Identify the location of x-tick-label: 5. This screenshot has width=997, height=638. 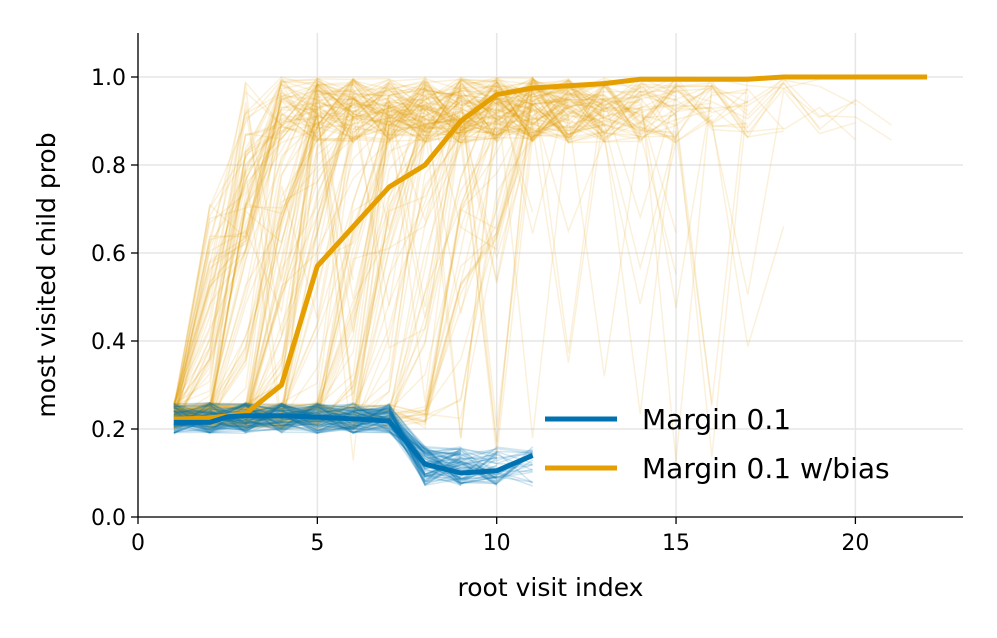
(317, 543).